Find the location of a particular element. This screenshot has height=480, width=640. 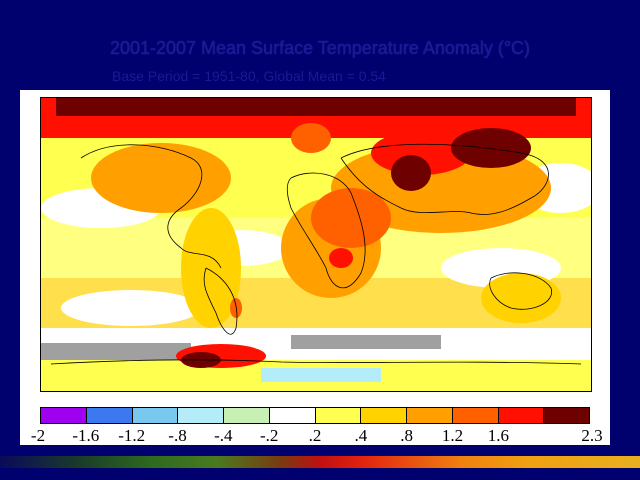

legend-tick-label: 2.3 is located at coordinates (592, 435).